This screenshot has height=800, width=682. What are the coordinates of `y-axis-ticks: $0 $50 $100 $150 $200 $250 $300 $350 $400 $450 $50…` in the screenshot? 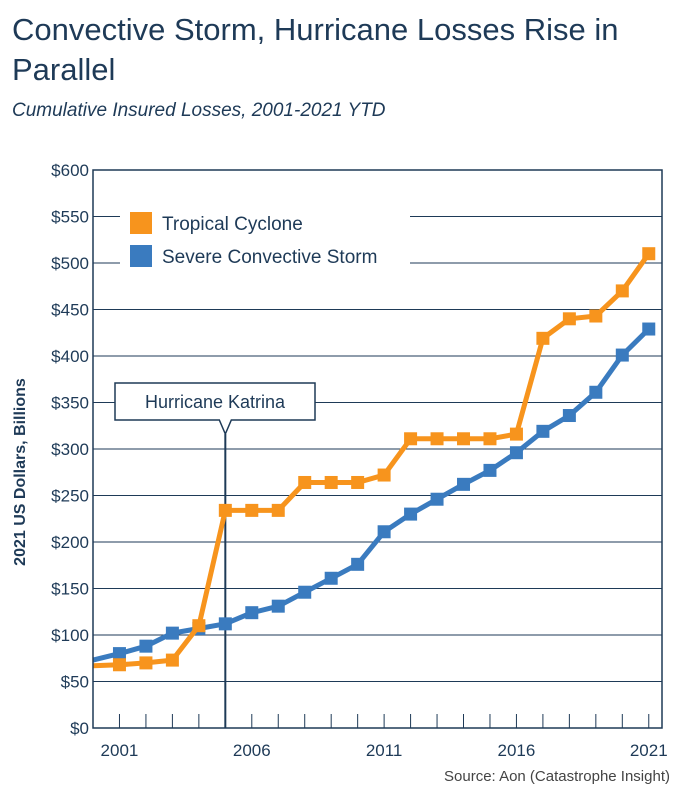 It's located at (70, 449).